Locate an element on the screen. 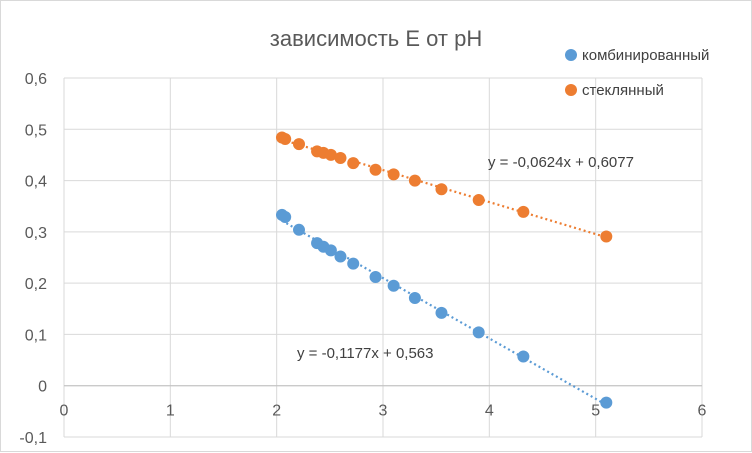 The height and width of the screenshot is (453, 752). x-tick-label: 6 is located at coordinates (702, 411).